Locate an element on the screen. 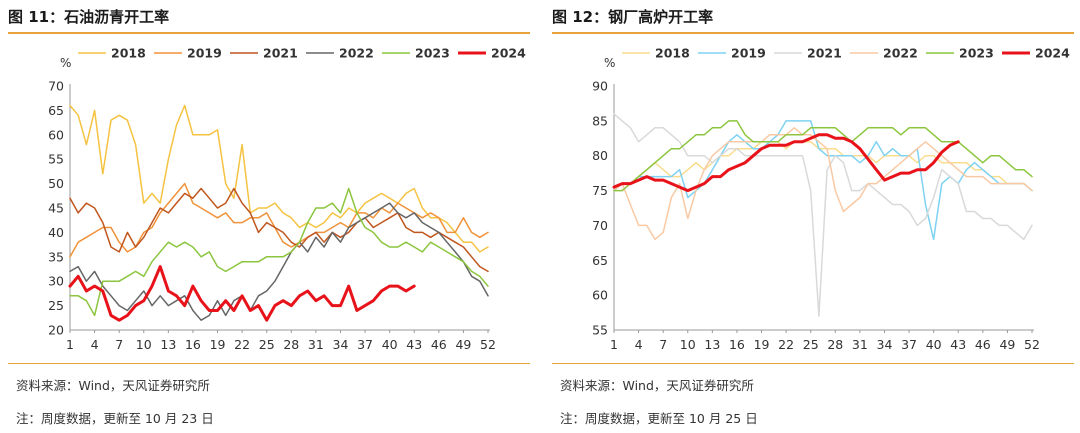 The image size is (1080, 433). legend-item-2021: 2021 is located at coordinates (808, 53).